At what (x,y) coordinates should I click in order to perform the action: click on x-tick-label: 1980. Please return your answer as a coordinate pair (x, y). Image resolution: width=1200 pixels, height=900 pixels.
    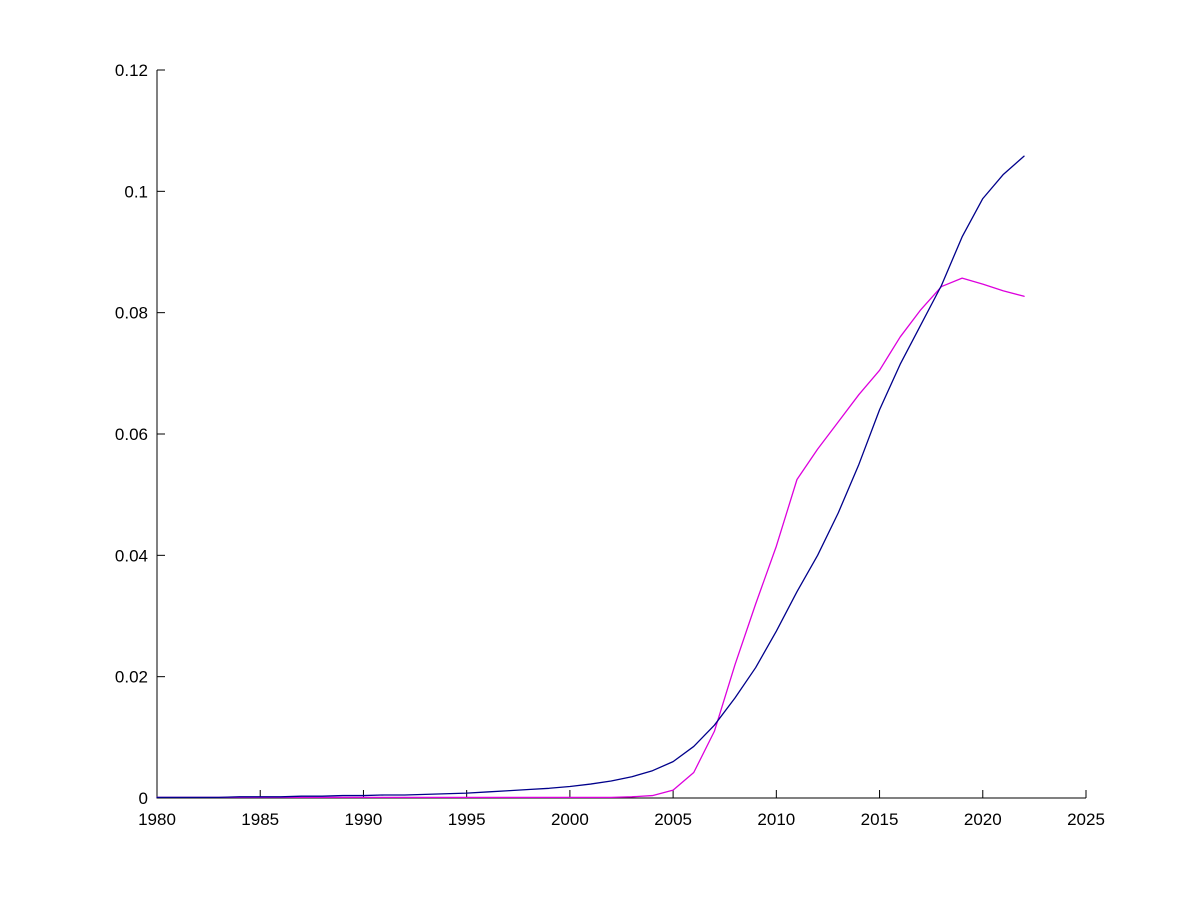
    Looking at the image, I should click on (157, 819).